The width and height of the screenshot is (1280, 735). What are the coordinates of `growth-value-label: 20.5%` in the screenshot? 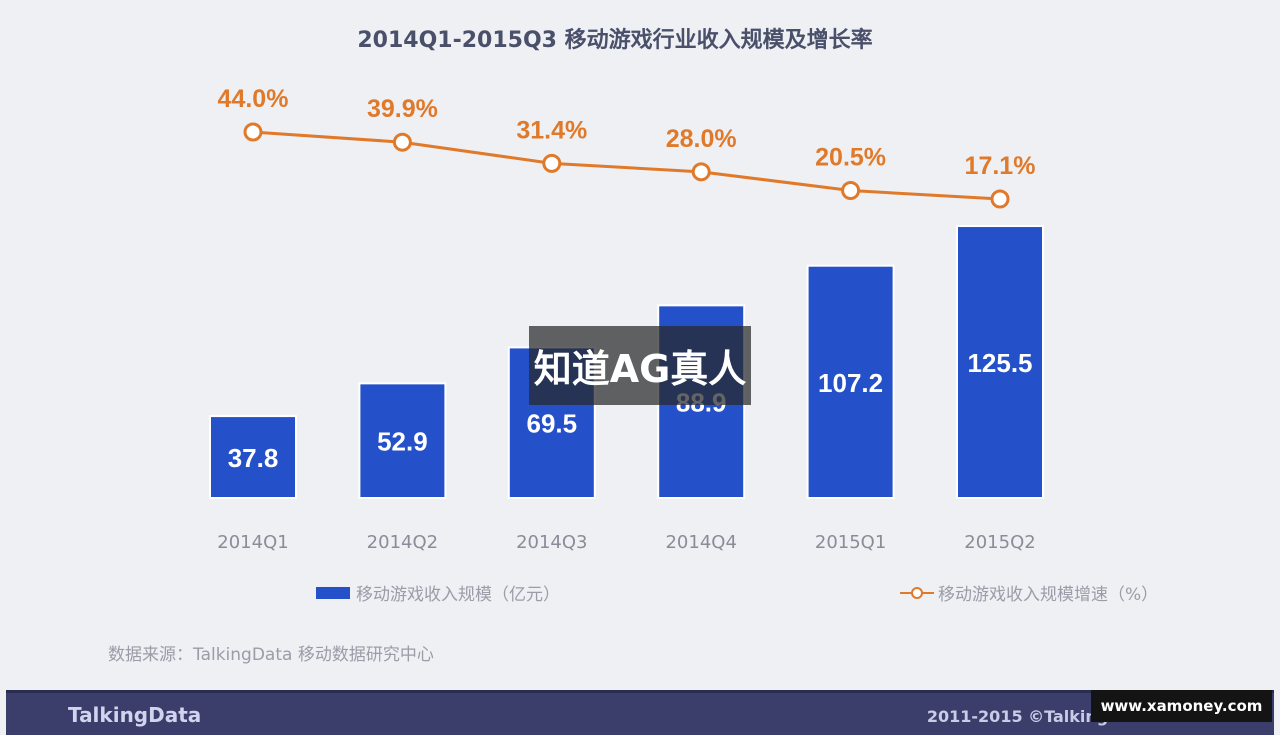 It's located at (850, 158).